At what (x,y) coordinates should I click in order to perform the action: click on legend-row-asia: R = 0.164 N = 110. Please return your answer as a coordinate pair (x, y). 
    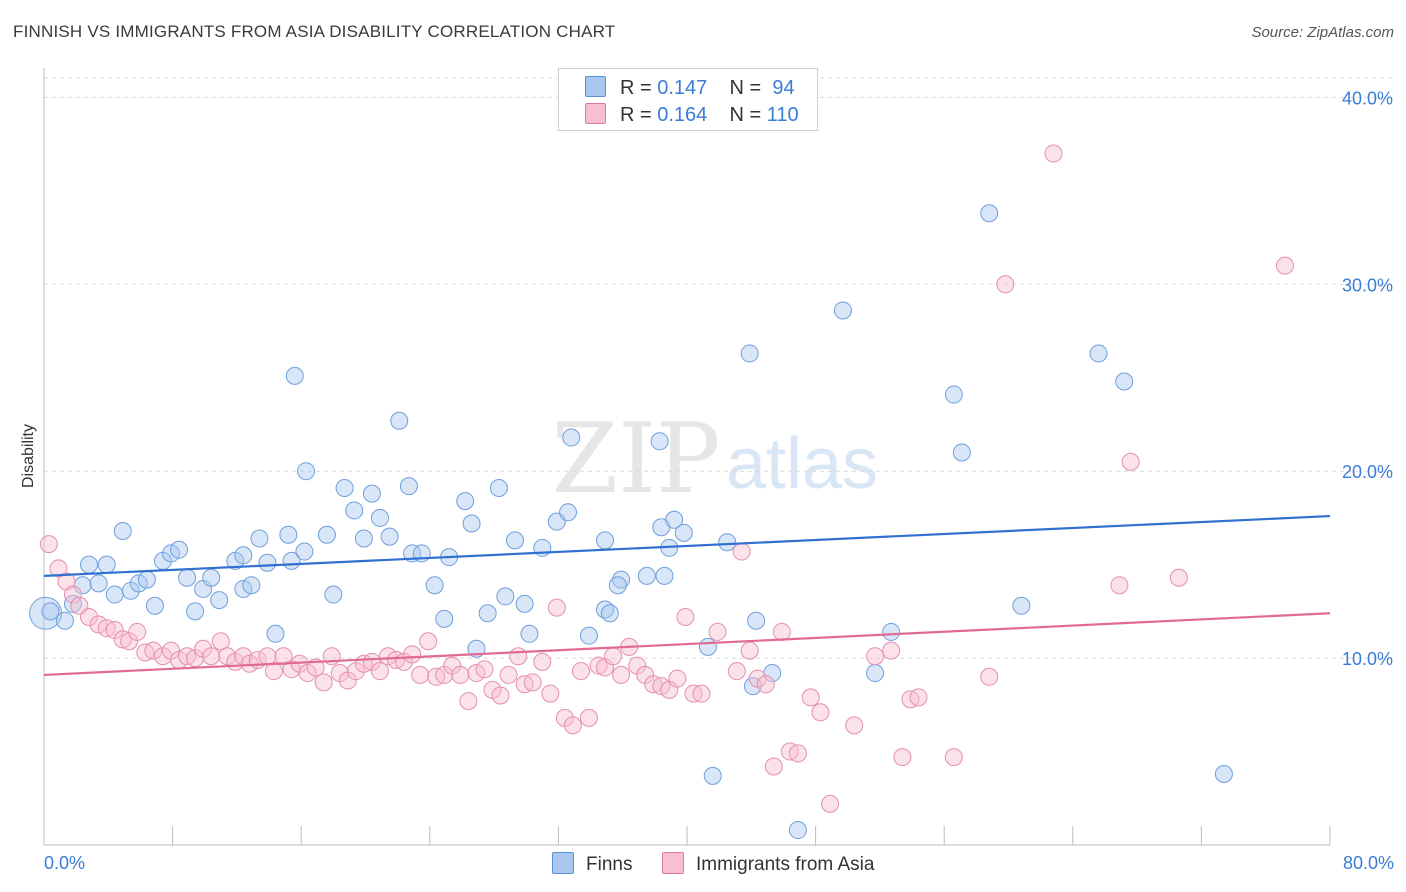
    Looking at the image, I should click on (692, 114).